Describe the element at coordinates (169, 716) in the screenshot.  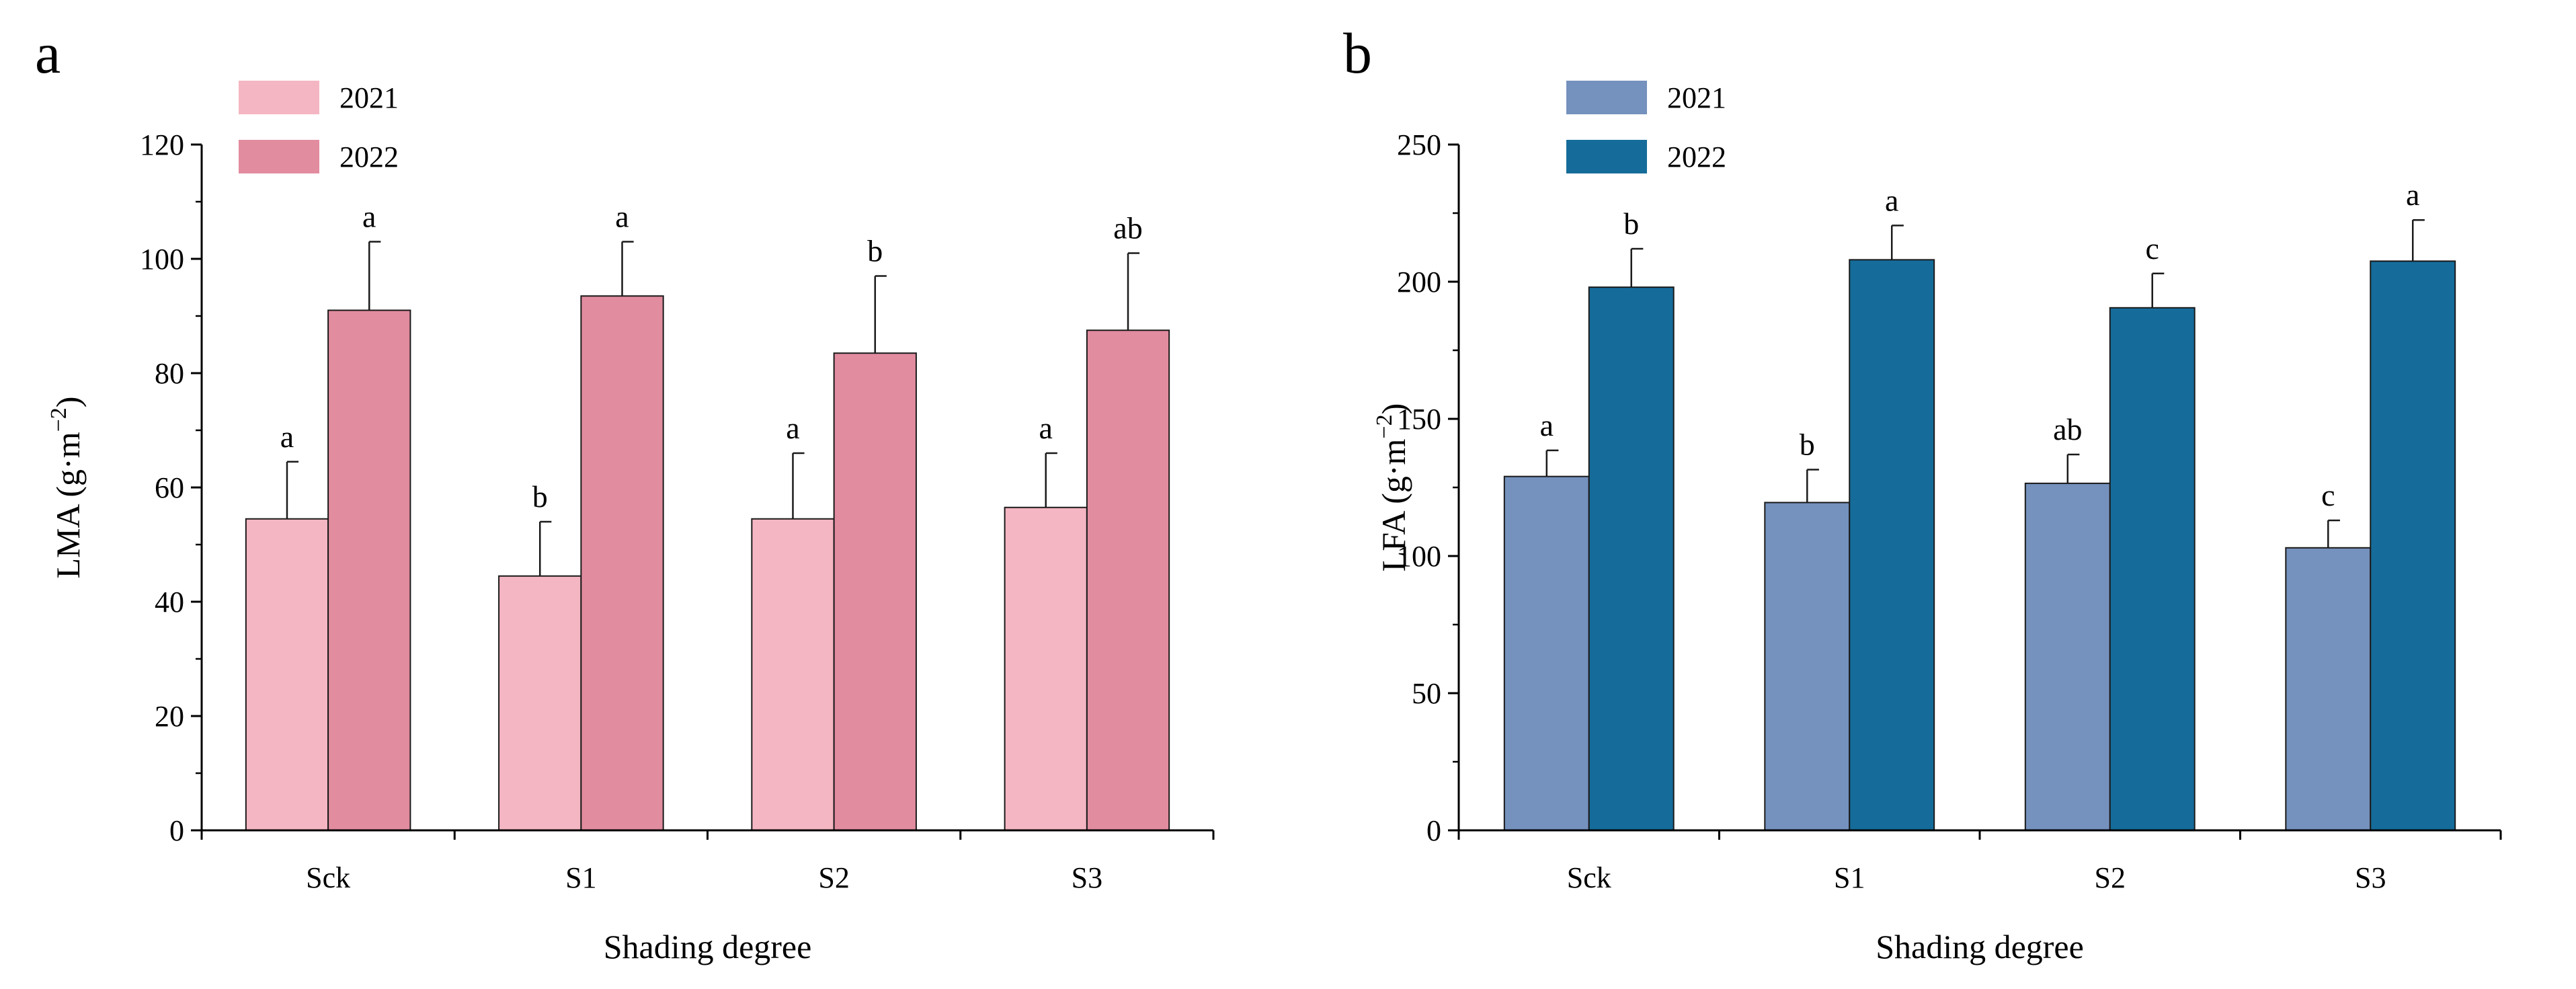
I see `y-tick-label: 20` at that location.